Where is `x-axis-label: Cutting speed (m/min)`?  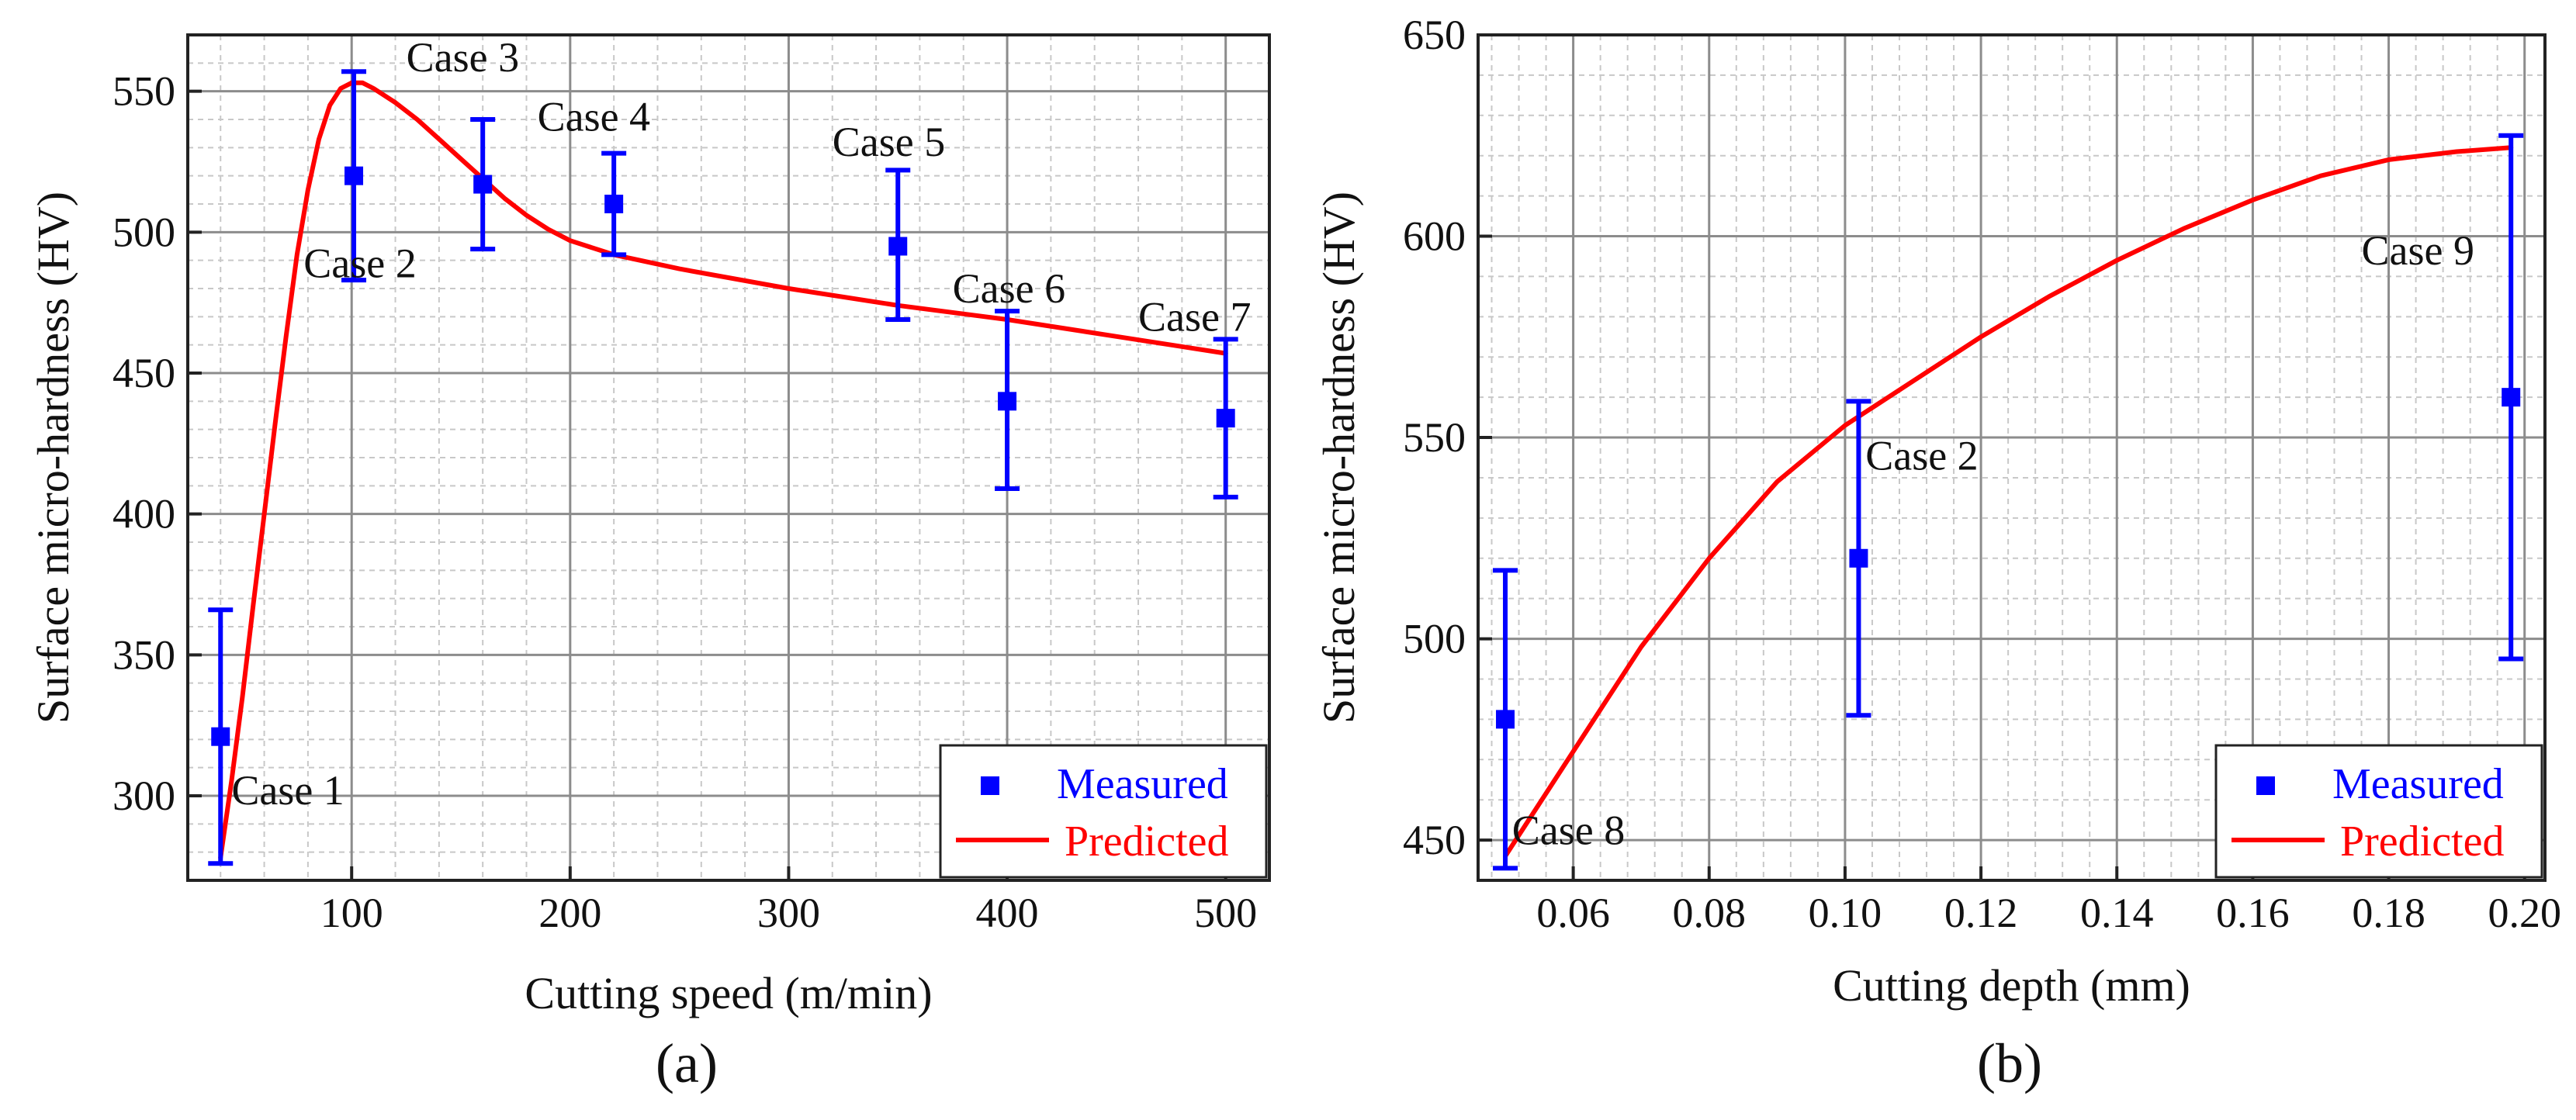 x-axis-label: Cutting speed (m/min) is located at coordinates (728, 993).